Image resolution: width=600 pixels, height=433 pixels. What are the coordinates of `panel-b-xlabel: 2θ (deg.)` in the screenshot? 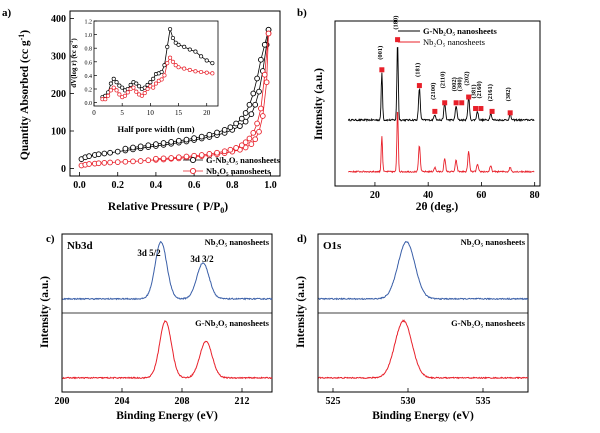 It's located at (437, 207).